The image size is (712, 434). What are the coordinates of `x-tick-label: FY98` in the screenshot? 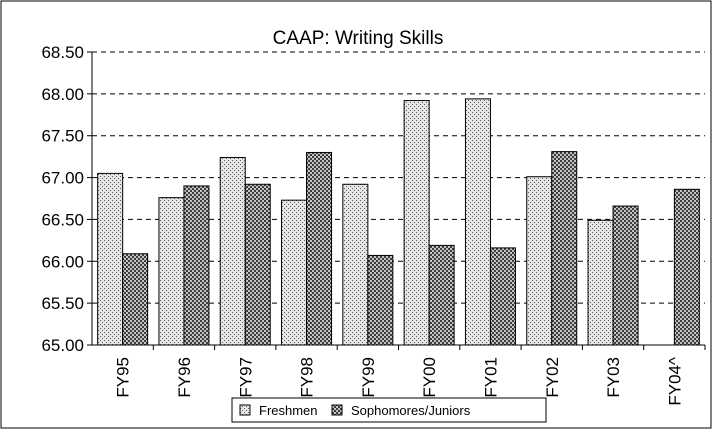 It's located at (307, 377).